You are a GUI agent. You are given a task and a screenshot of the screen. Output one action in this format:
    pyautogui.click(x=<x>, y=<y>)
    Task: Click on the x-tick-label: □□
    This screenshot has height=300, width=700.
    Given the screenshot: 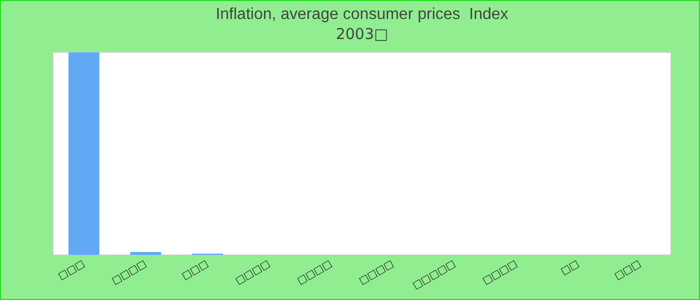 What is the action you would take?
    pyautogui.click(x=570, y=268)
    